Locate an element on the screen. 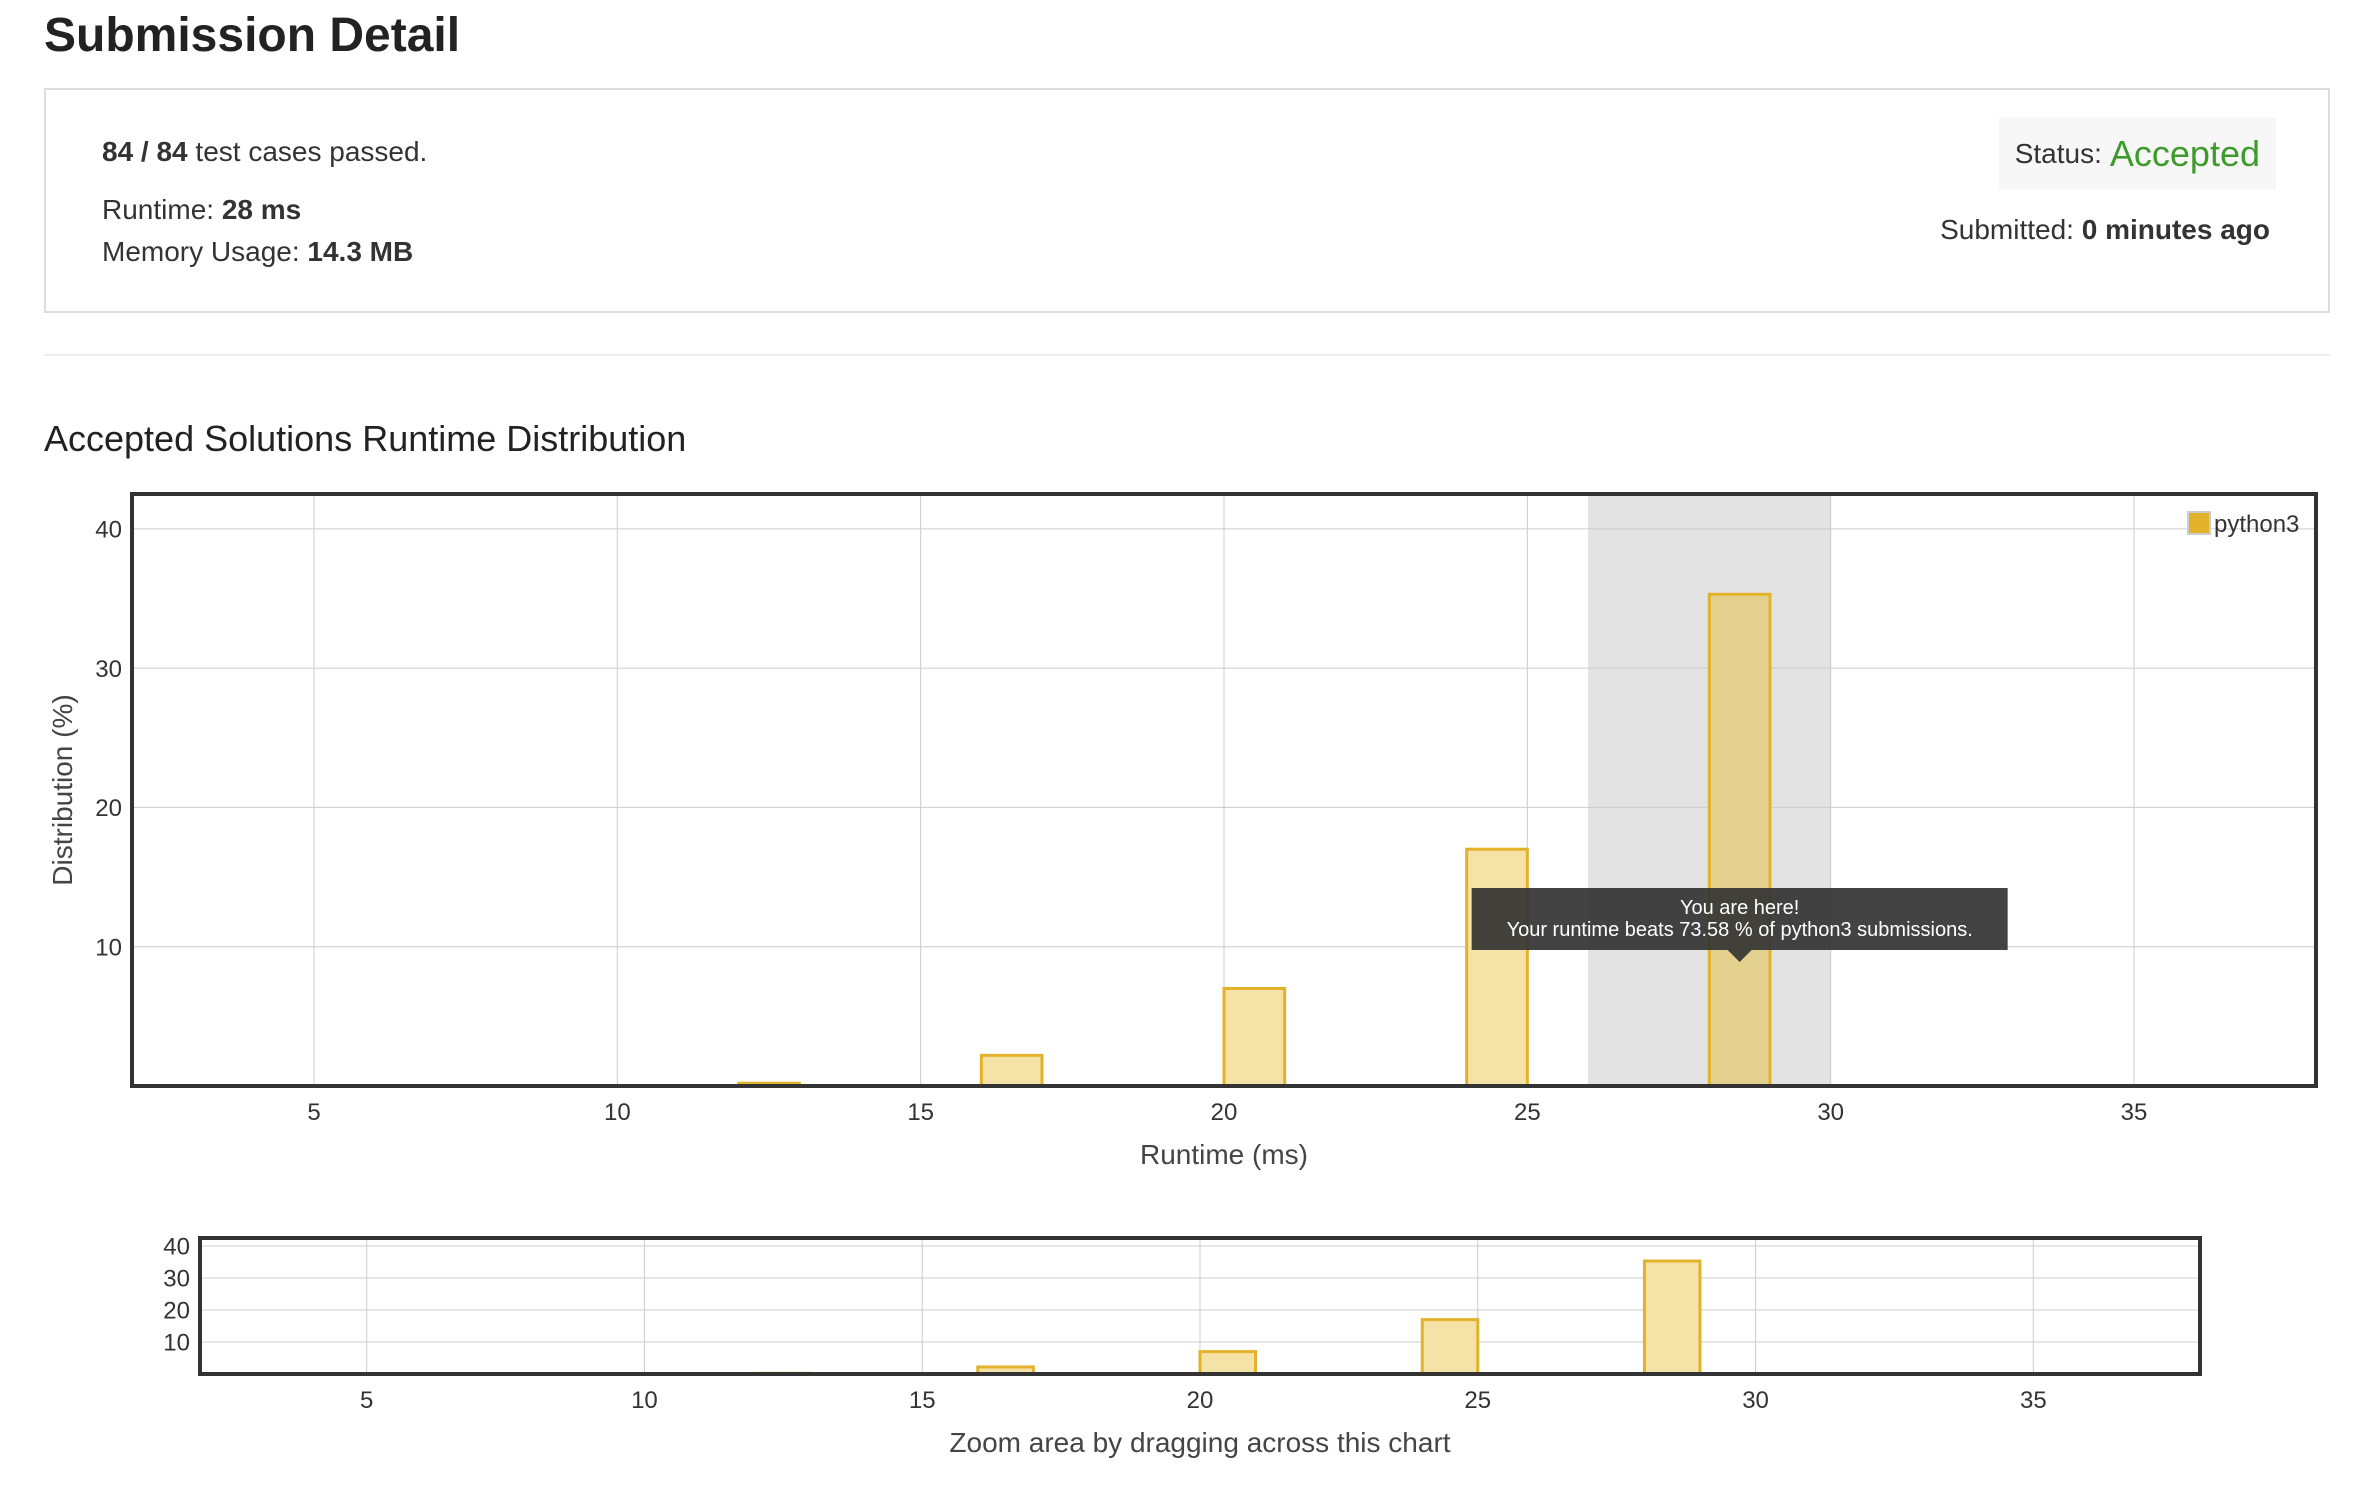  test-cases-line: 84 / 84 test cases passed. is located at coordinates (264, 152).